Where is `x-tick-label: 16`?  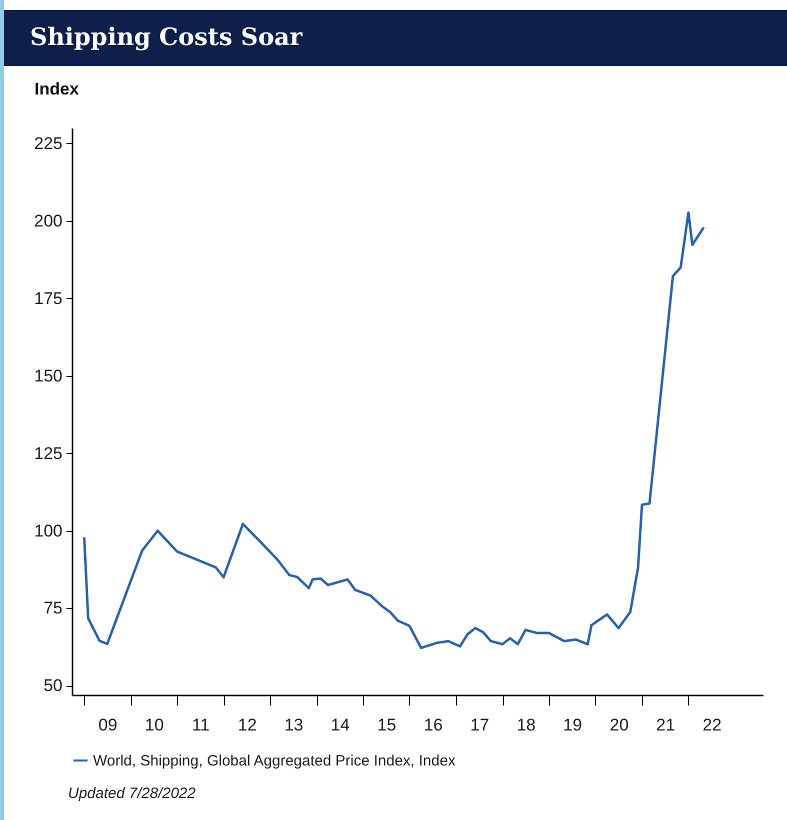
x-tick-label: 16 is located at coordinates (433, 725).